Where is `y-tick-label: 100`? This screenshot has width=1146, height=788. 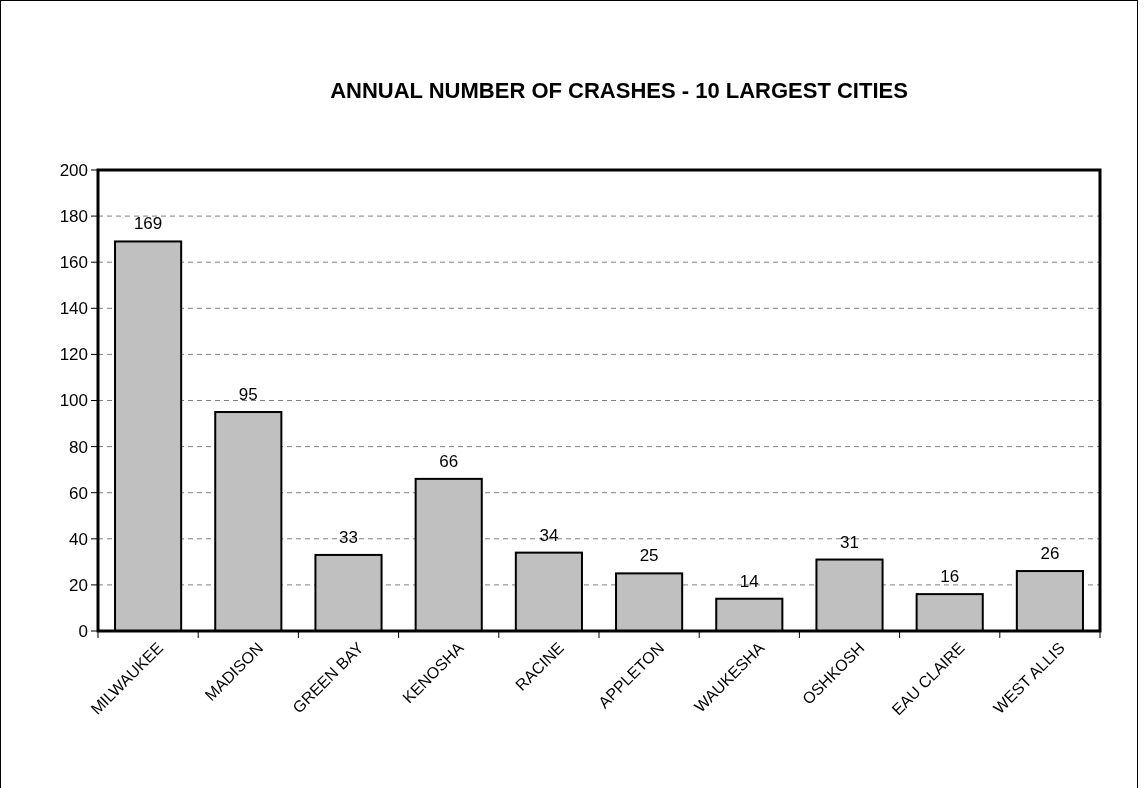
y-tick-label: 100 is located at coordinates (73, 401).